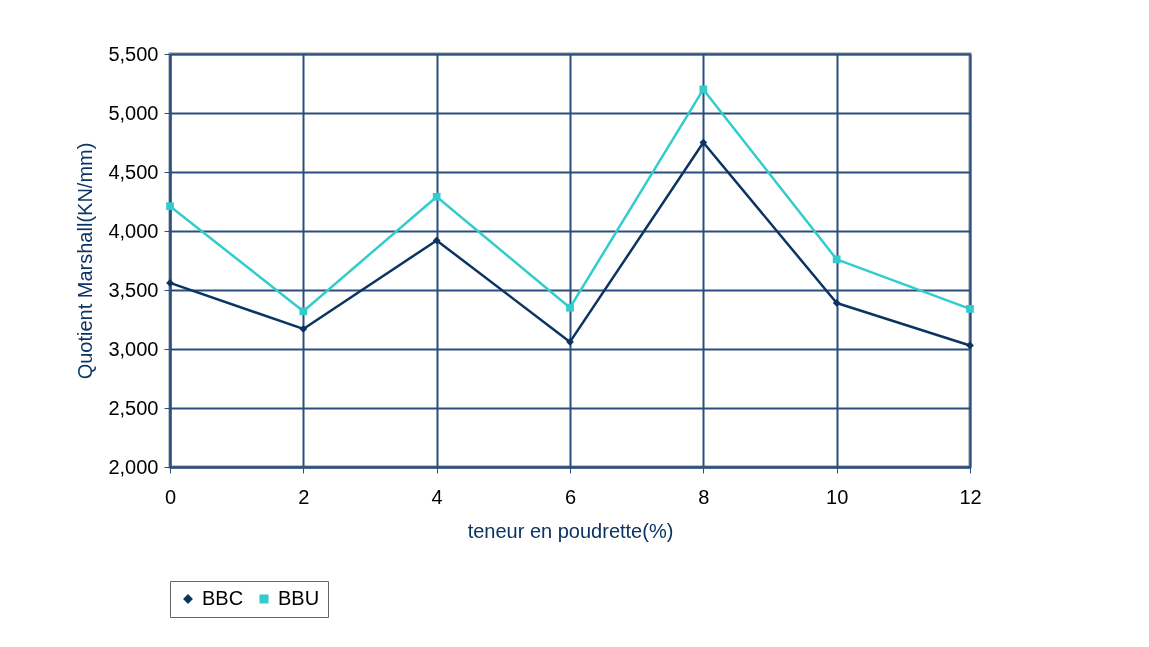 This screenshot has height=647, width=1149. I want to click on legend-label: BBU, so click(299, 598).